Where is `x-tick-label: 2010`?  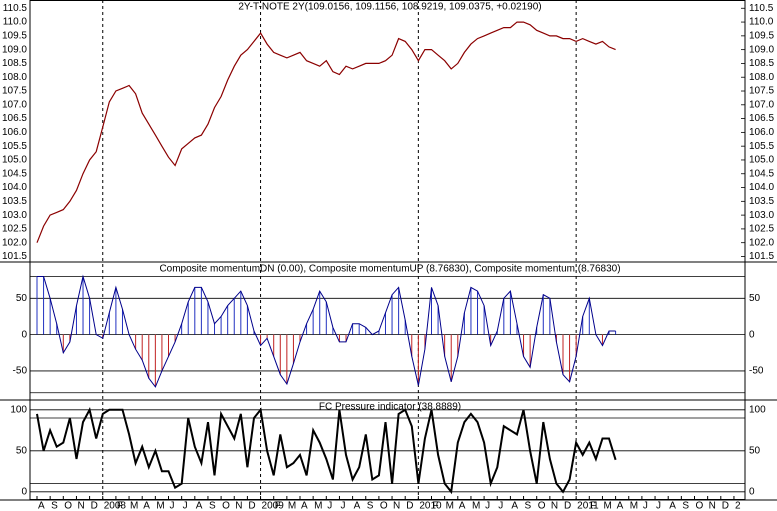 x-tick-label: 2010 is located at coordinates (430, 506).